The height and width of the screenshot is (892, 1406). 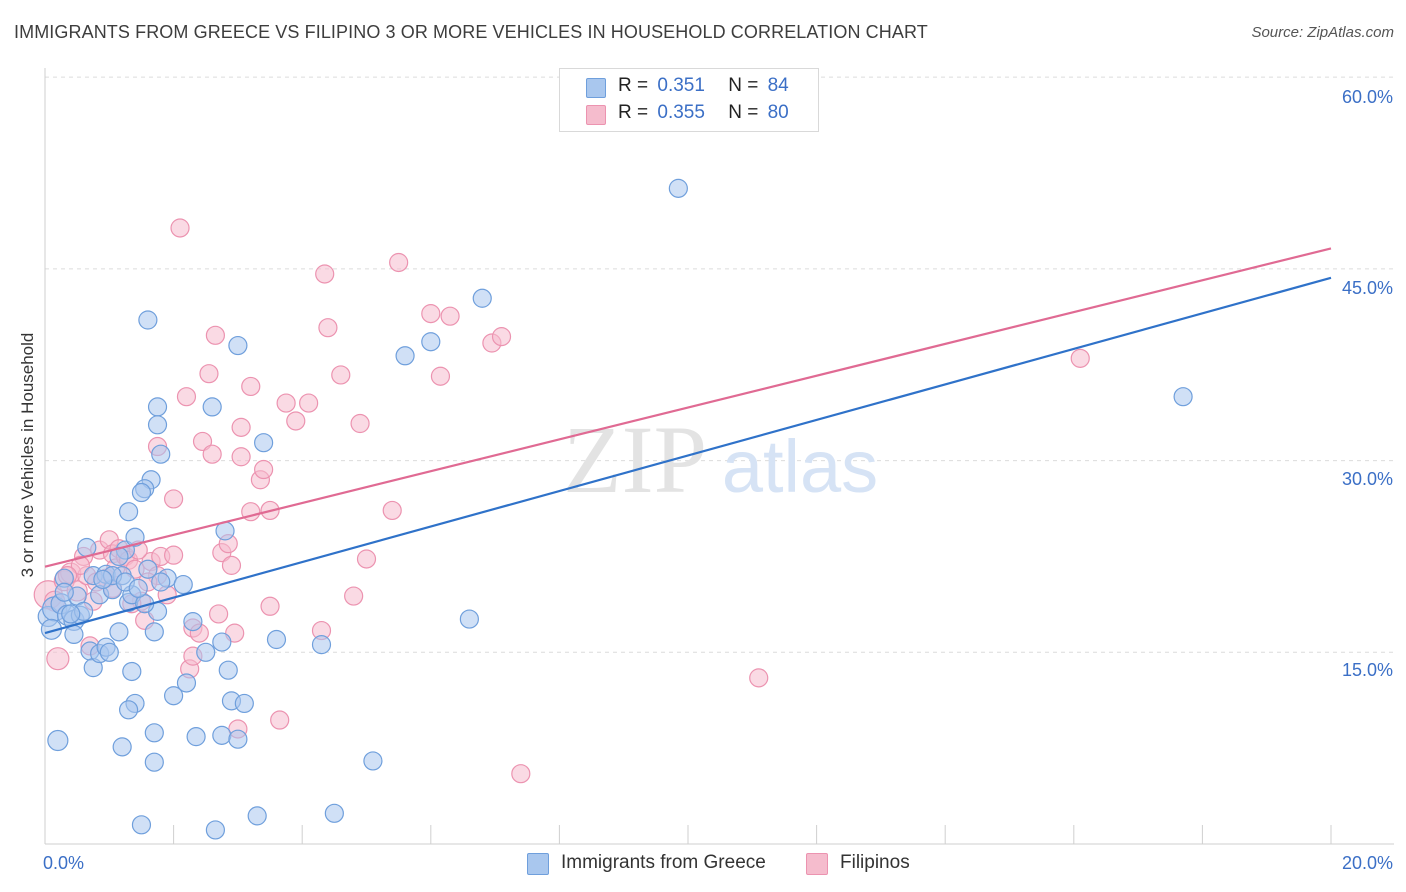 I want to click on x-tick-min: 0.0%, so click(x=64, y=863).